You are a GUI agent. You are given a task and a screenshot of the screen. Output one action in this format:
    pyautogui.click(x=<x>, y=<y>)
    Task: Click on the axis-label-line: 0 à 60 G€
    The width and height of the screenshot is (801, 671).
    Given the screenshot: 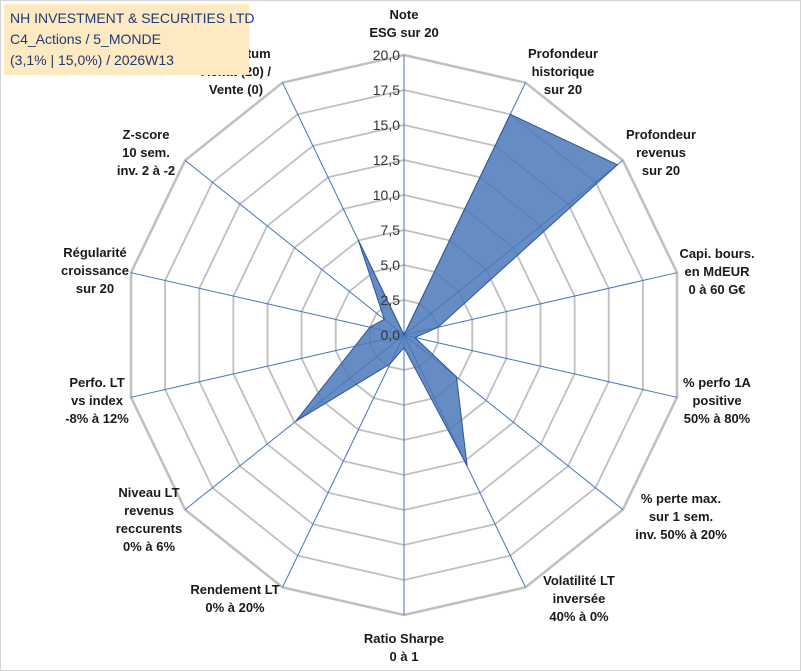 What is the action you would take?
    pyautogui.click(x=716, y=289)
    